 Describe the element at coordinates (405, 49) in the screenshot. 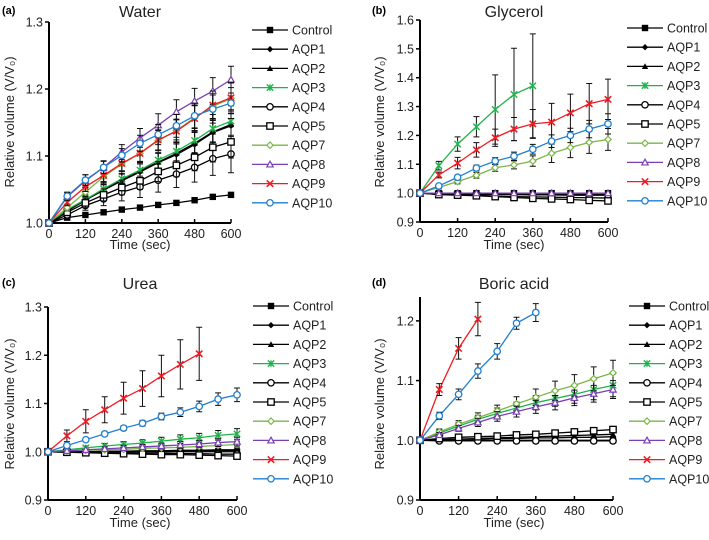

I see `y-tick-label: 1.5` at that location.